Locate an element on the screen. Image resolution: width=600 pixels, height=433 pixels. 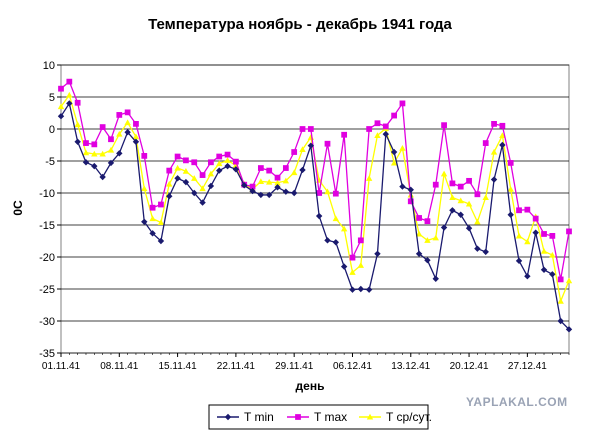
legend-label: T max is located at coordinates (330, 417).